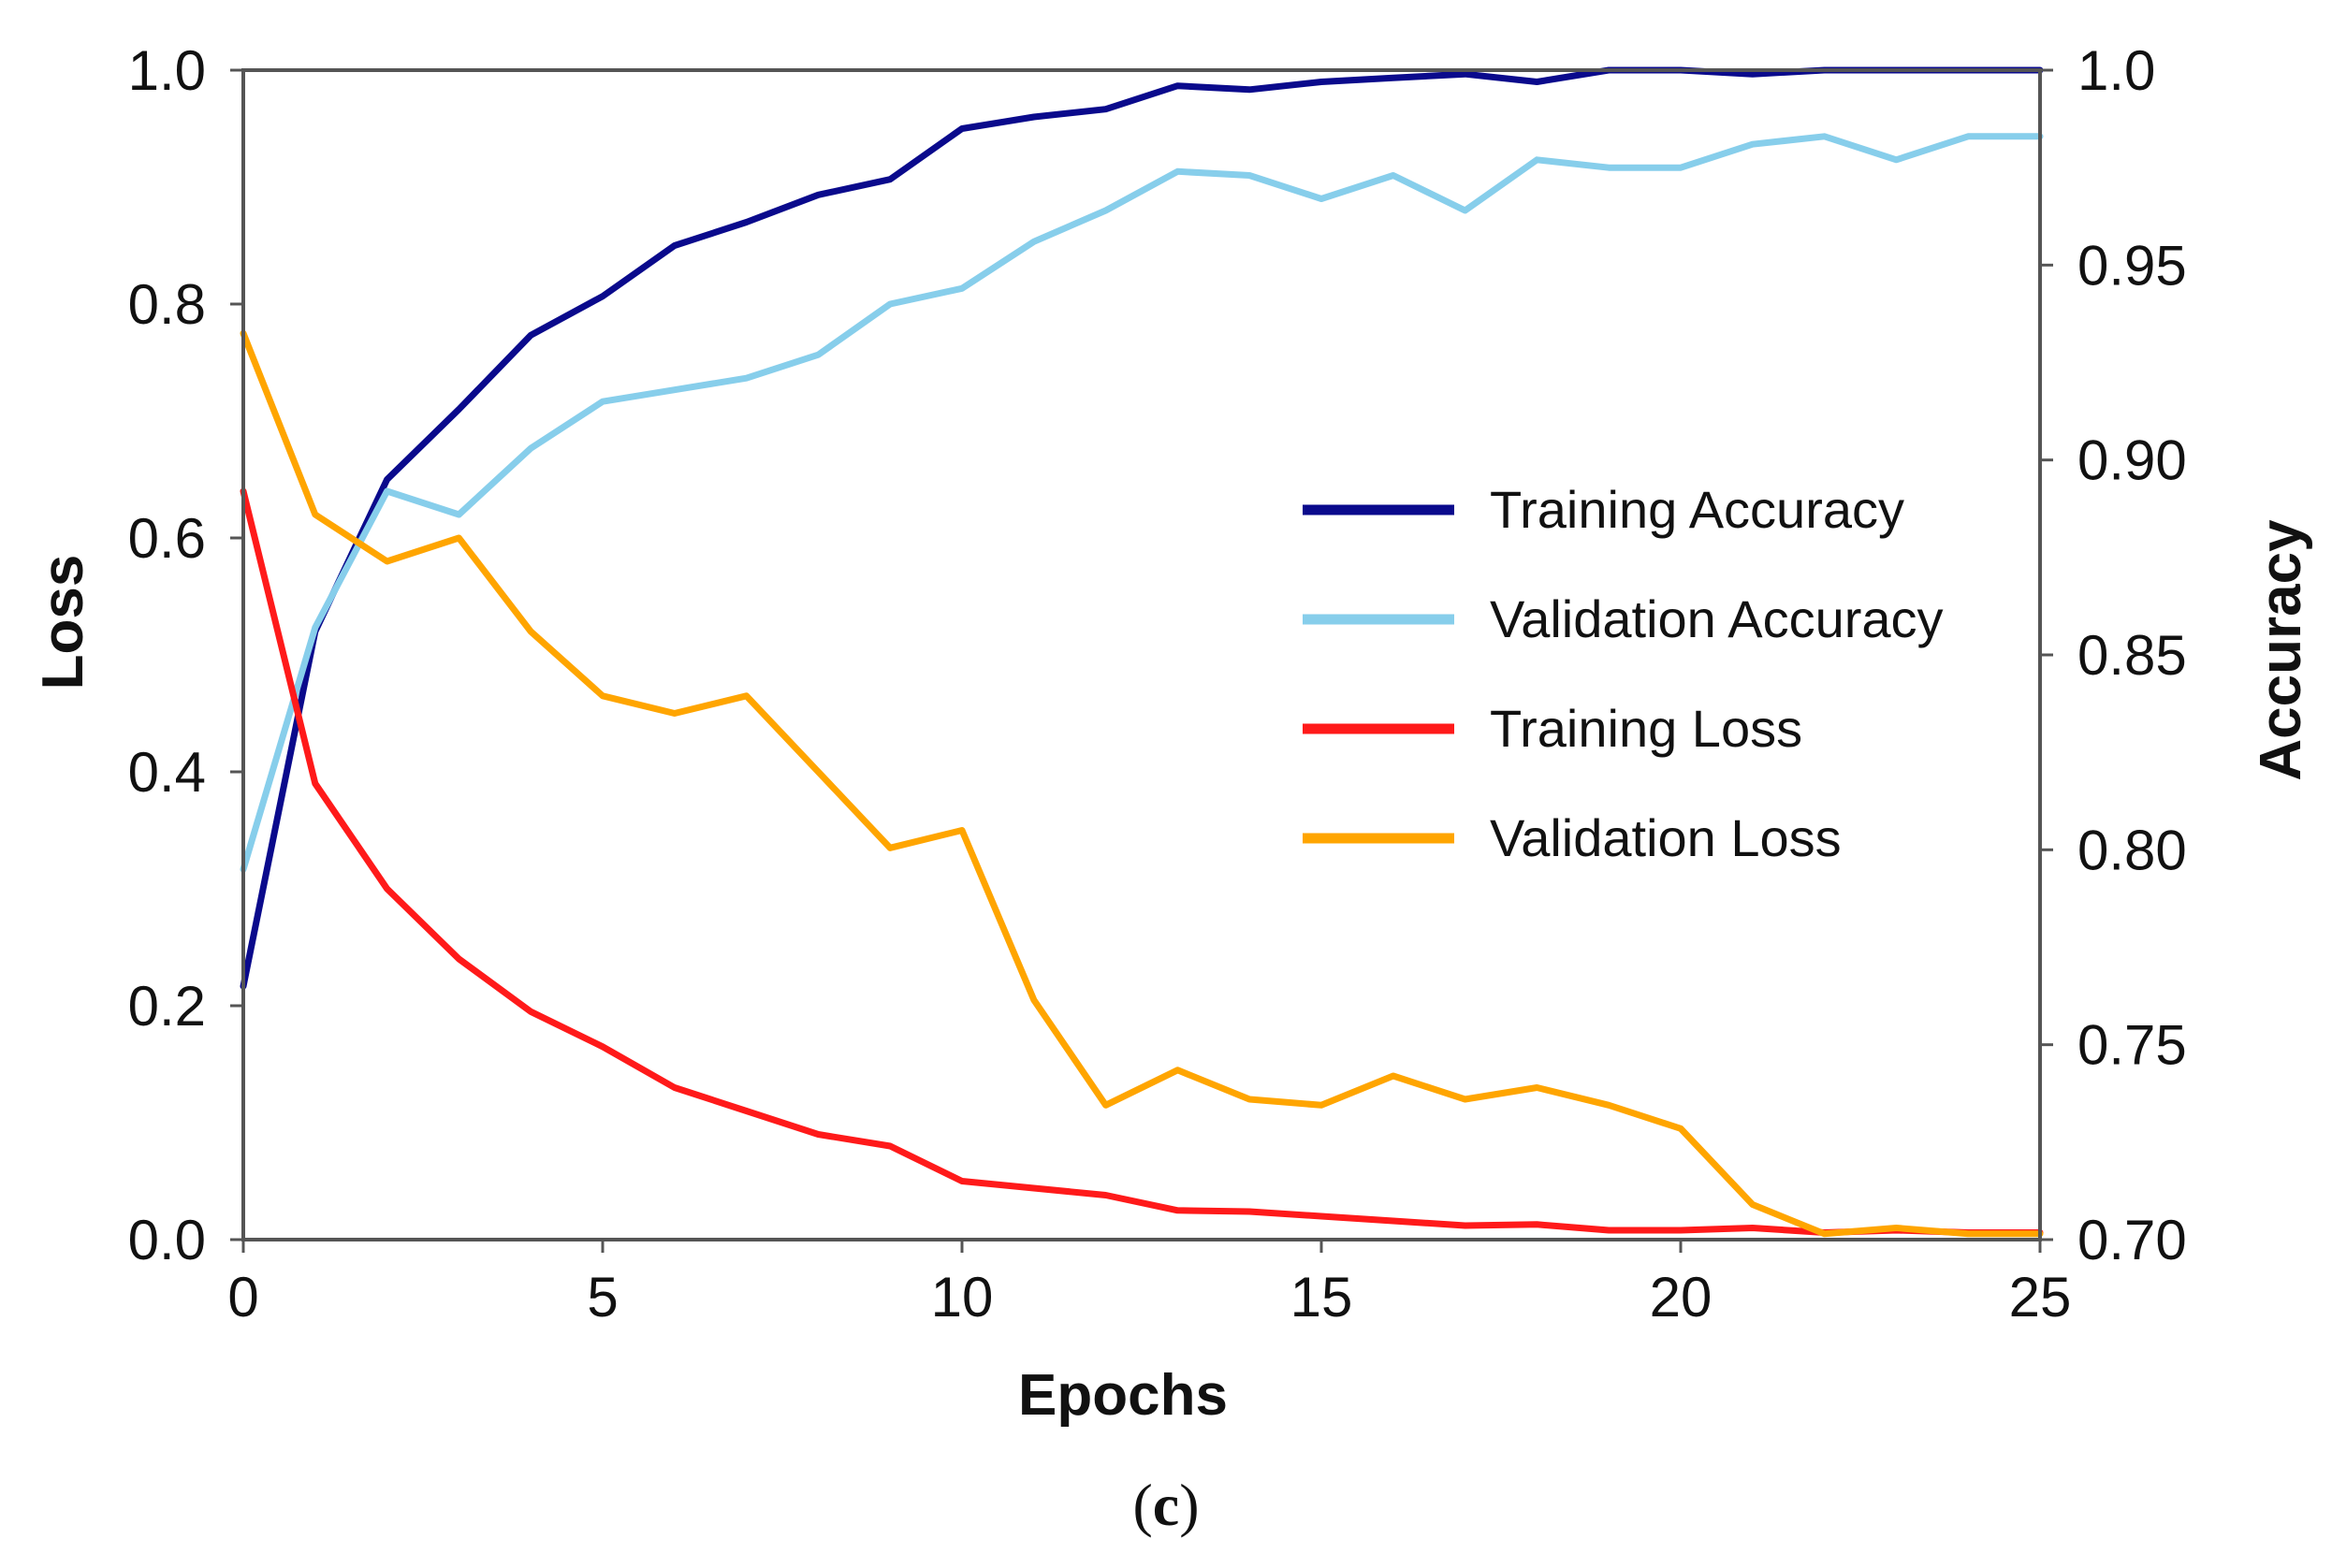 The image size is (2332, 1568). I want to click on x-tick-label: 5, so click(602, 1297).